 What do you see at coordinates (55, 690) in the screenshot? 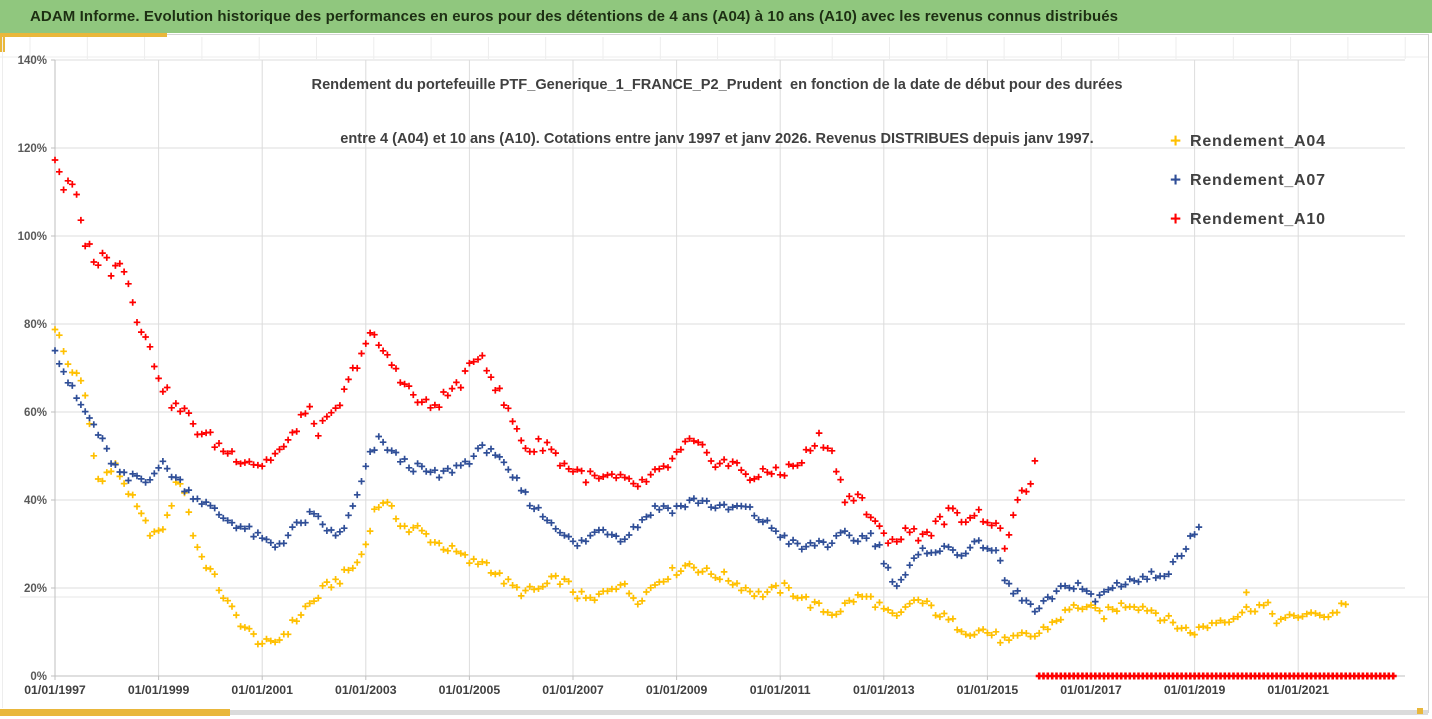
I see `x-axis-label: 01/01/1997` at bounding box center [55, 690].